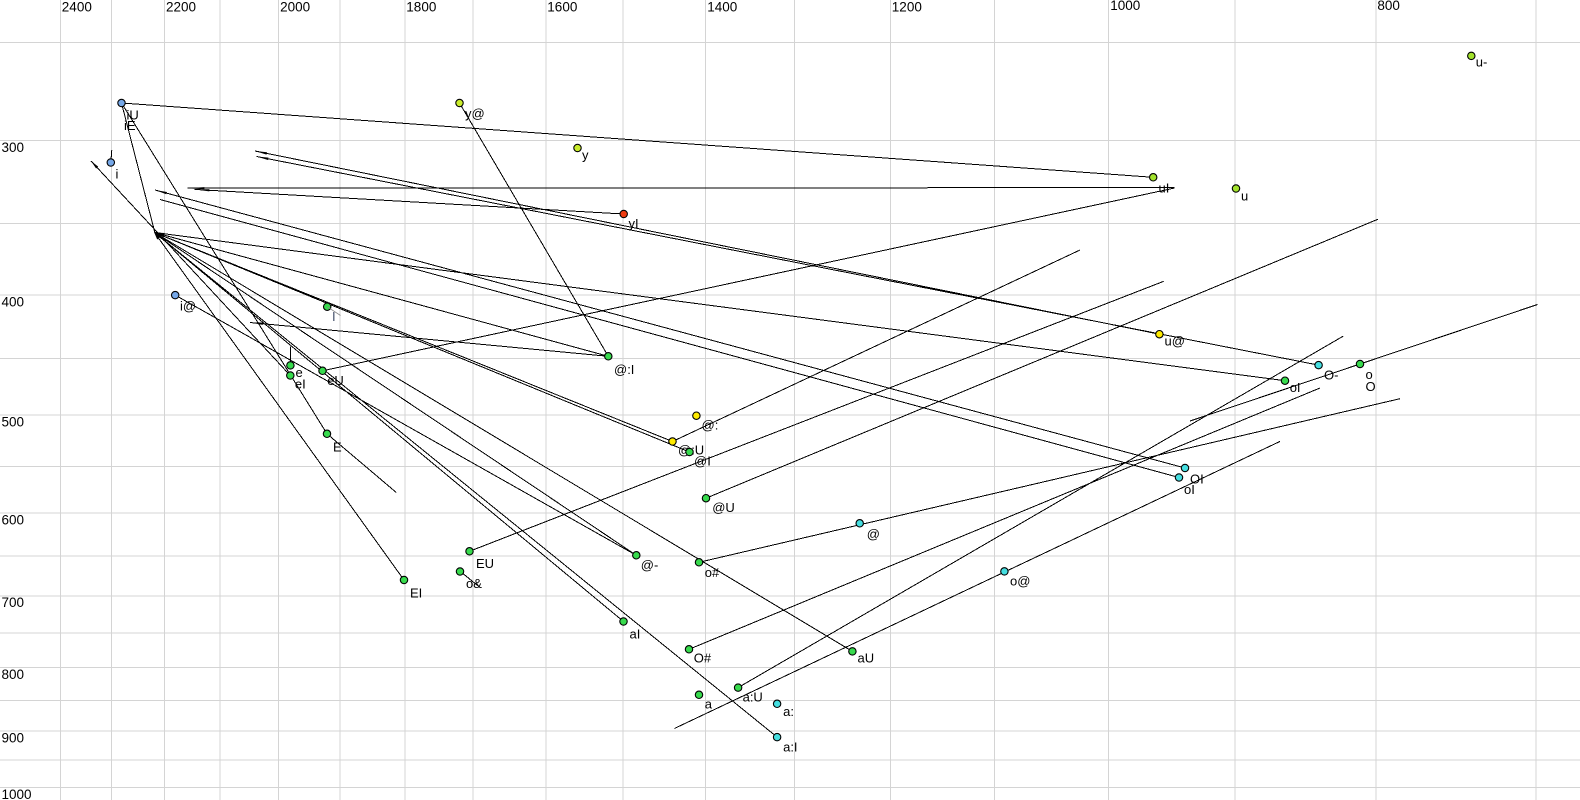  What do you see at coordinates (188, 305) in the screenshot?
I see `svg-text: i@` at bounding box center [188, 305].